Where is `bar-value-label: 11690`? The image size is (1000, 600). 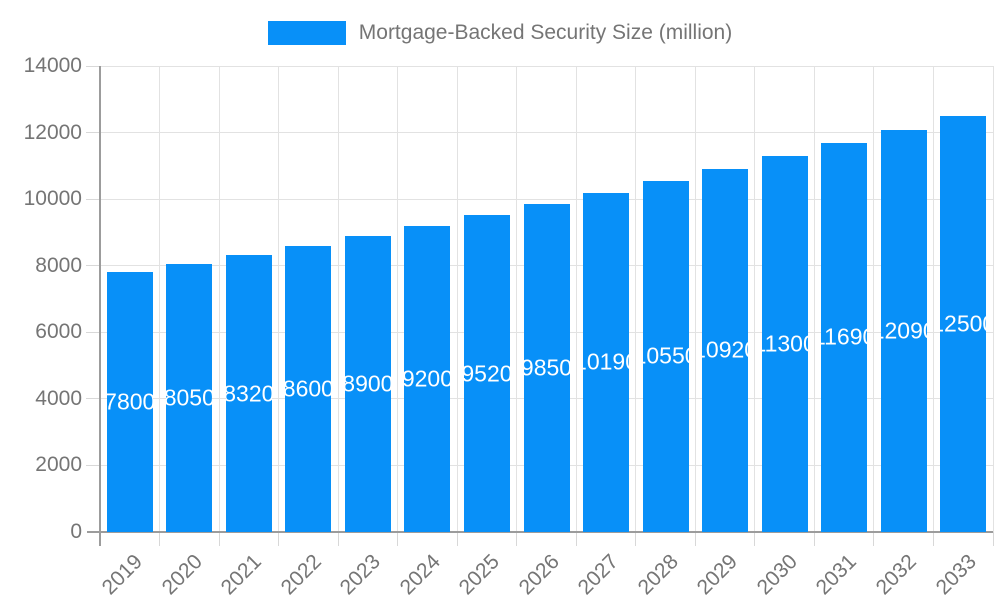
bar-value-label: 11690 is located at coordinates (844, 336).